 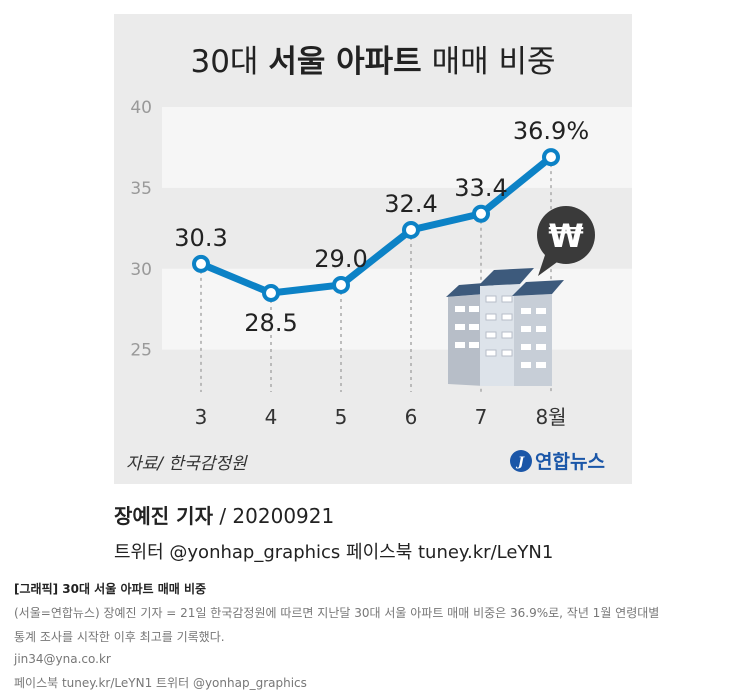 What do you see at coordinates (200, 238) in the screenshot?
I see `data-label: 30.3` at bounding box center [200, 238].